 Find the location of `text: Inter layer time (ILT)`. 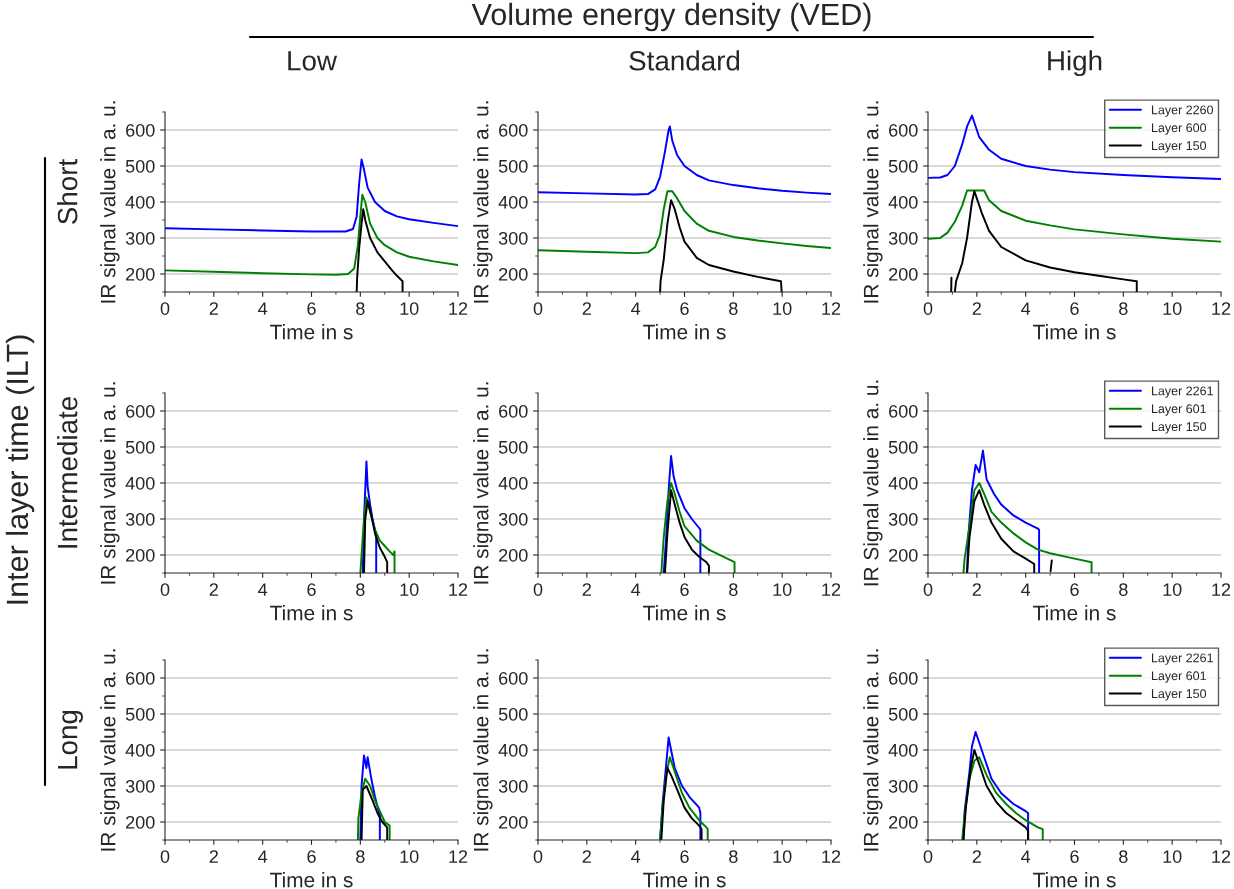

text: Inter layer time (ILT) is located at coordinates (20, 469).